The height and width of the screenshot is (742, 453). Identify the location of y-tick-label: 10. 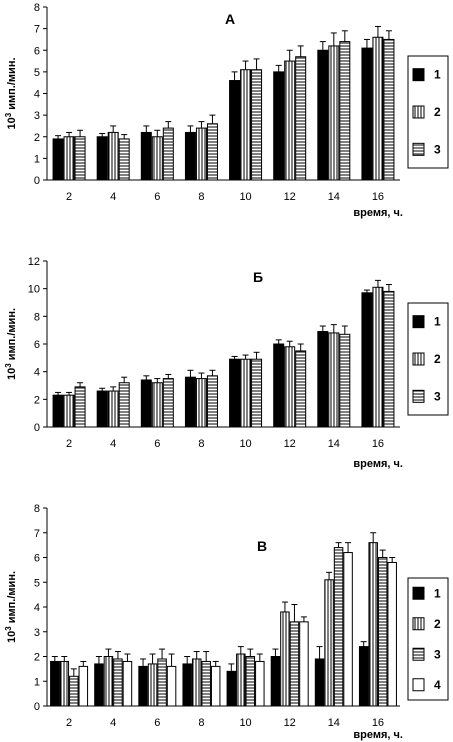
(34, 290).